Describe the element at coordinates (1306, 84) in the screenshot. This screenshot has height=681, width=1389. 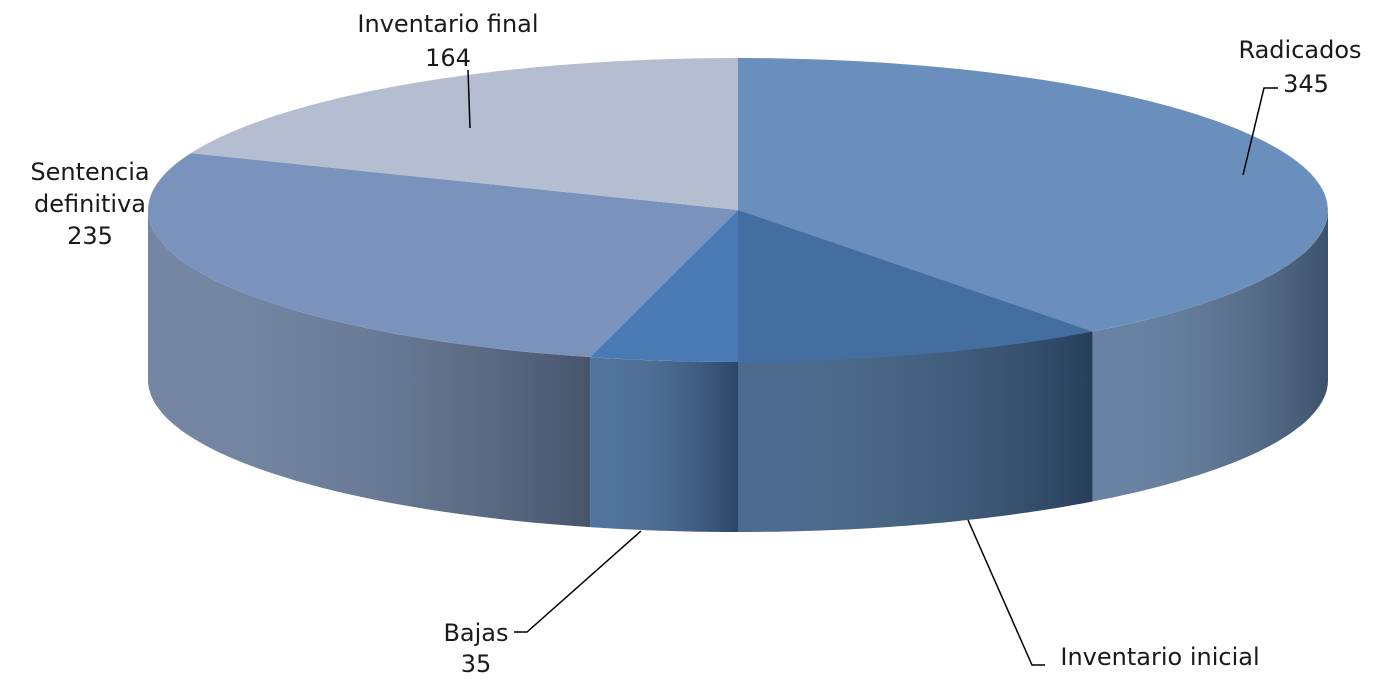
I see `data-label-radicados-value: 345` at that location.